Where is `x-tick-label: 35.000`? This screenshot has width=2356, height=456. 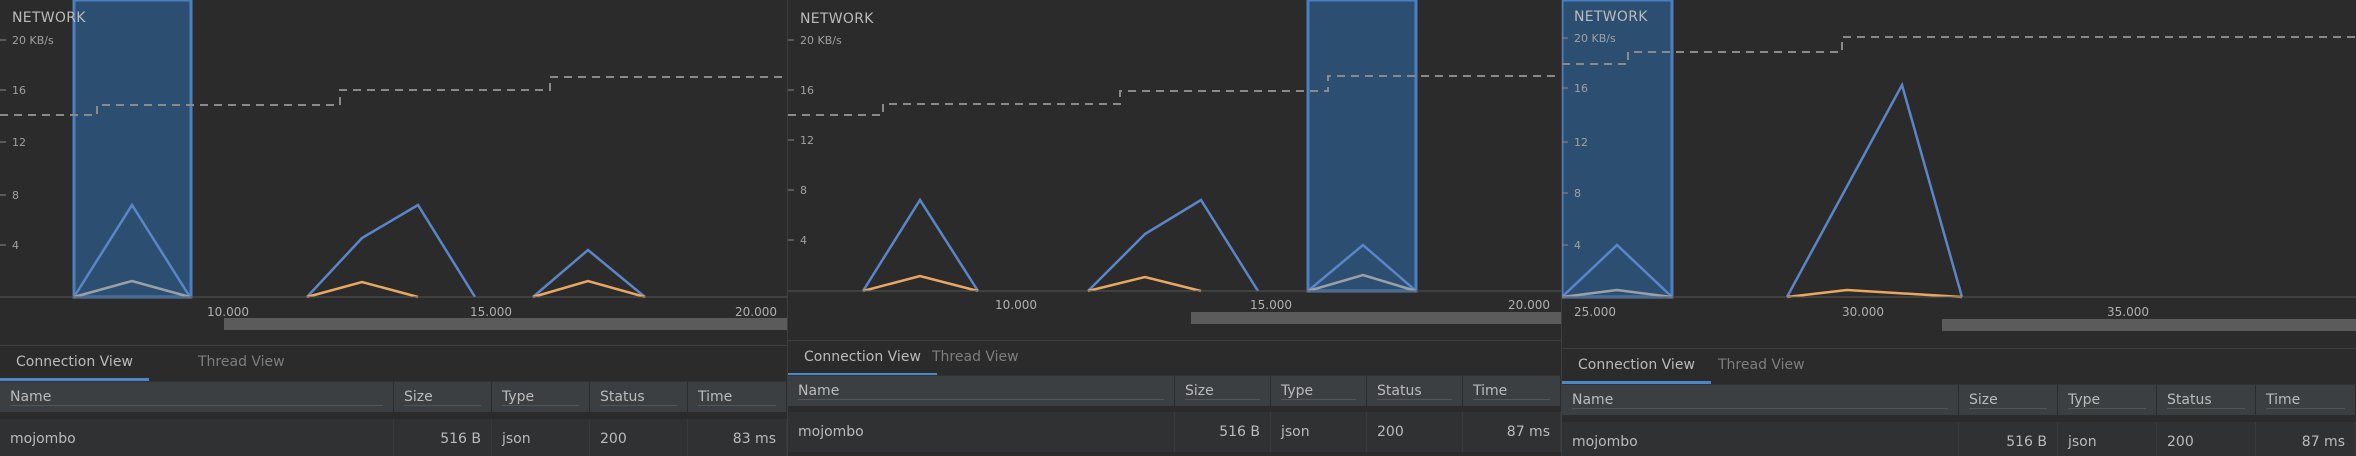 x-tick-label: 35.000 is located at coordinates (2128, 312).